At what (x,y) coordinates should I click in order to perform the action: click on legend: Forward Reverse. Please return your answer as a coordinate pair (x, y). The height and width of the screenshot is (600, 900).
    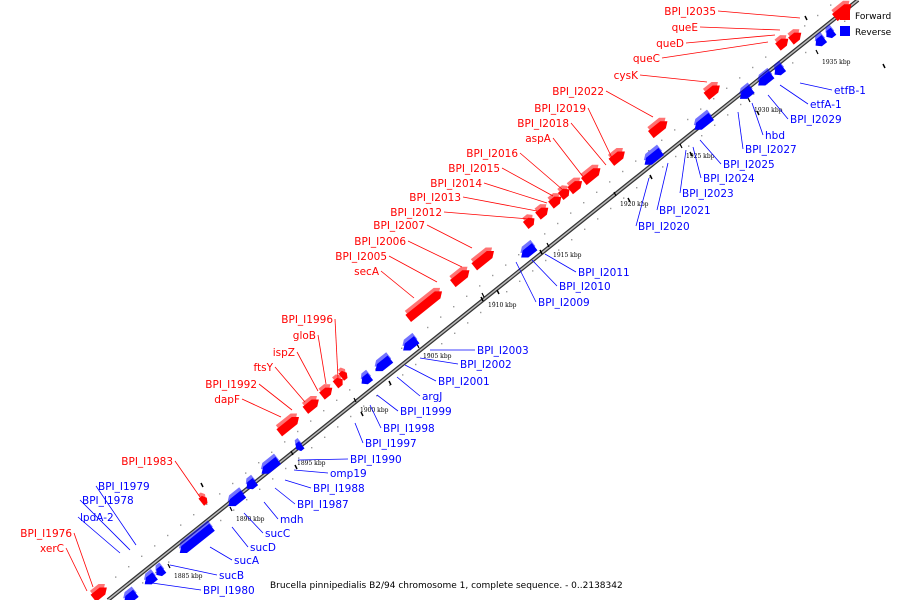
    Looking at the image, I should click on (866, 24).